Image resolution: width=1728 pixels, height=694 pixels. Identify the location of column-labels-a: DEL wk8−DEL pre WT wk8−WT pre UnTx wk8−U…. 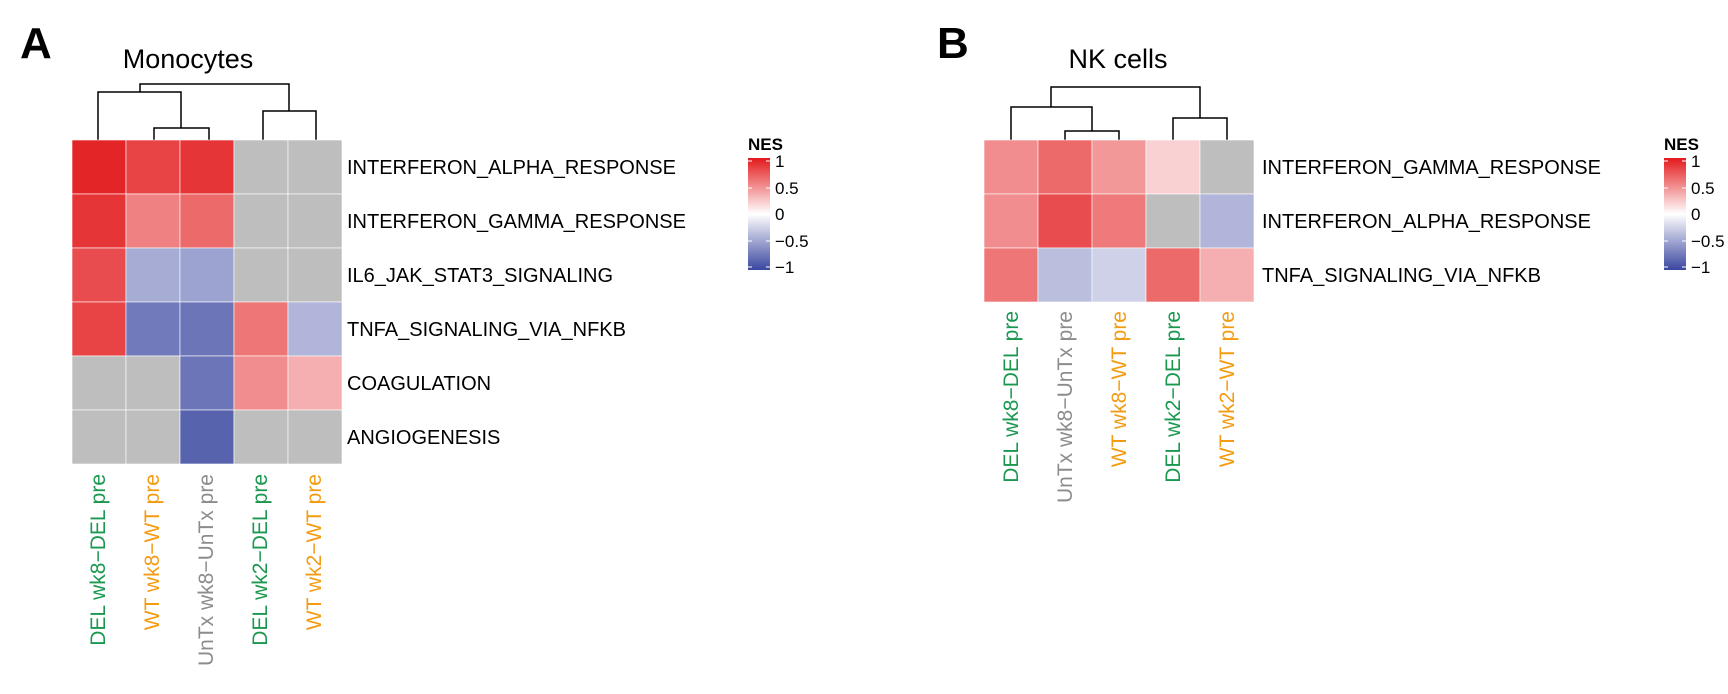
(206, 570).